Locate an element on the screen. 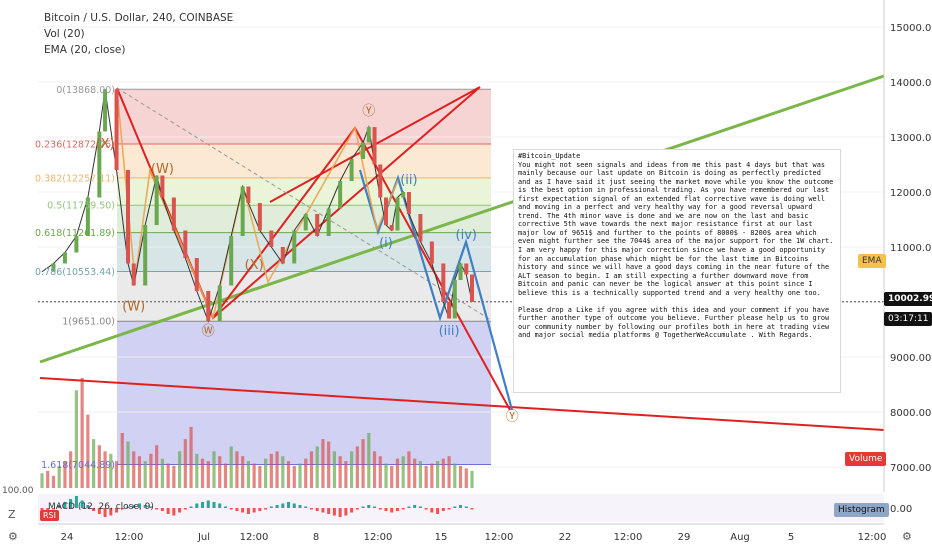 This screenshot has width=932, height=550. chart-settings-gear-icon: ⚙ is located at coordinates (907, 536).